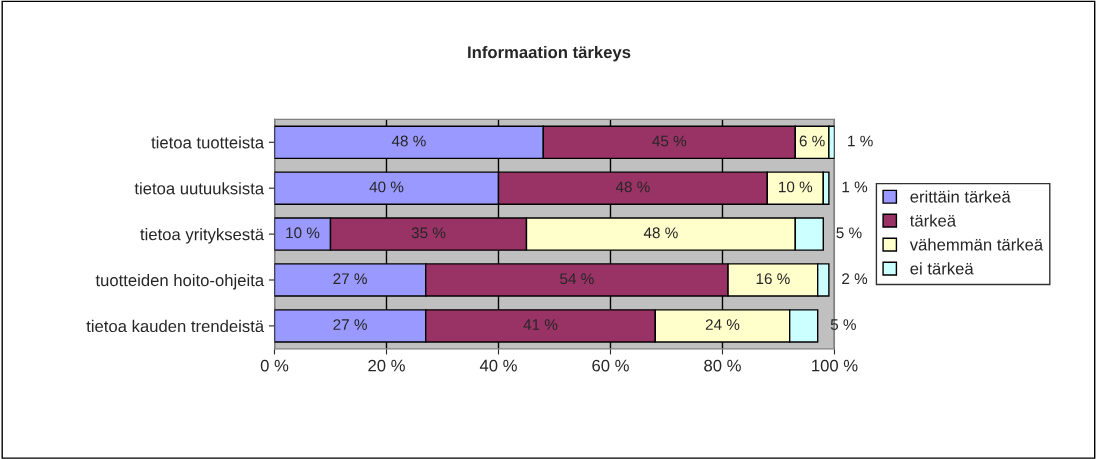 The width and height of the screenshot is (1098, 459). Describe the element at coordinates (960, 196) in the screenshot. I see `legend-label: erittäin tärkeä` at that location.